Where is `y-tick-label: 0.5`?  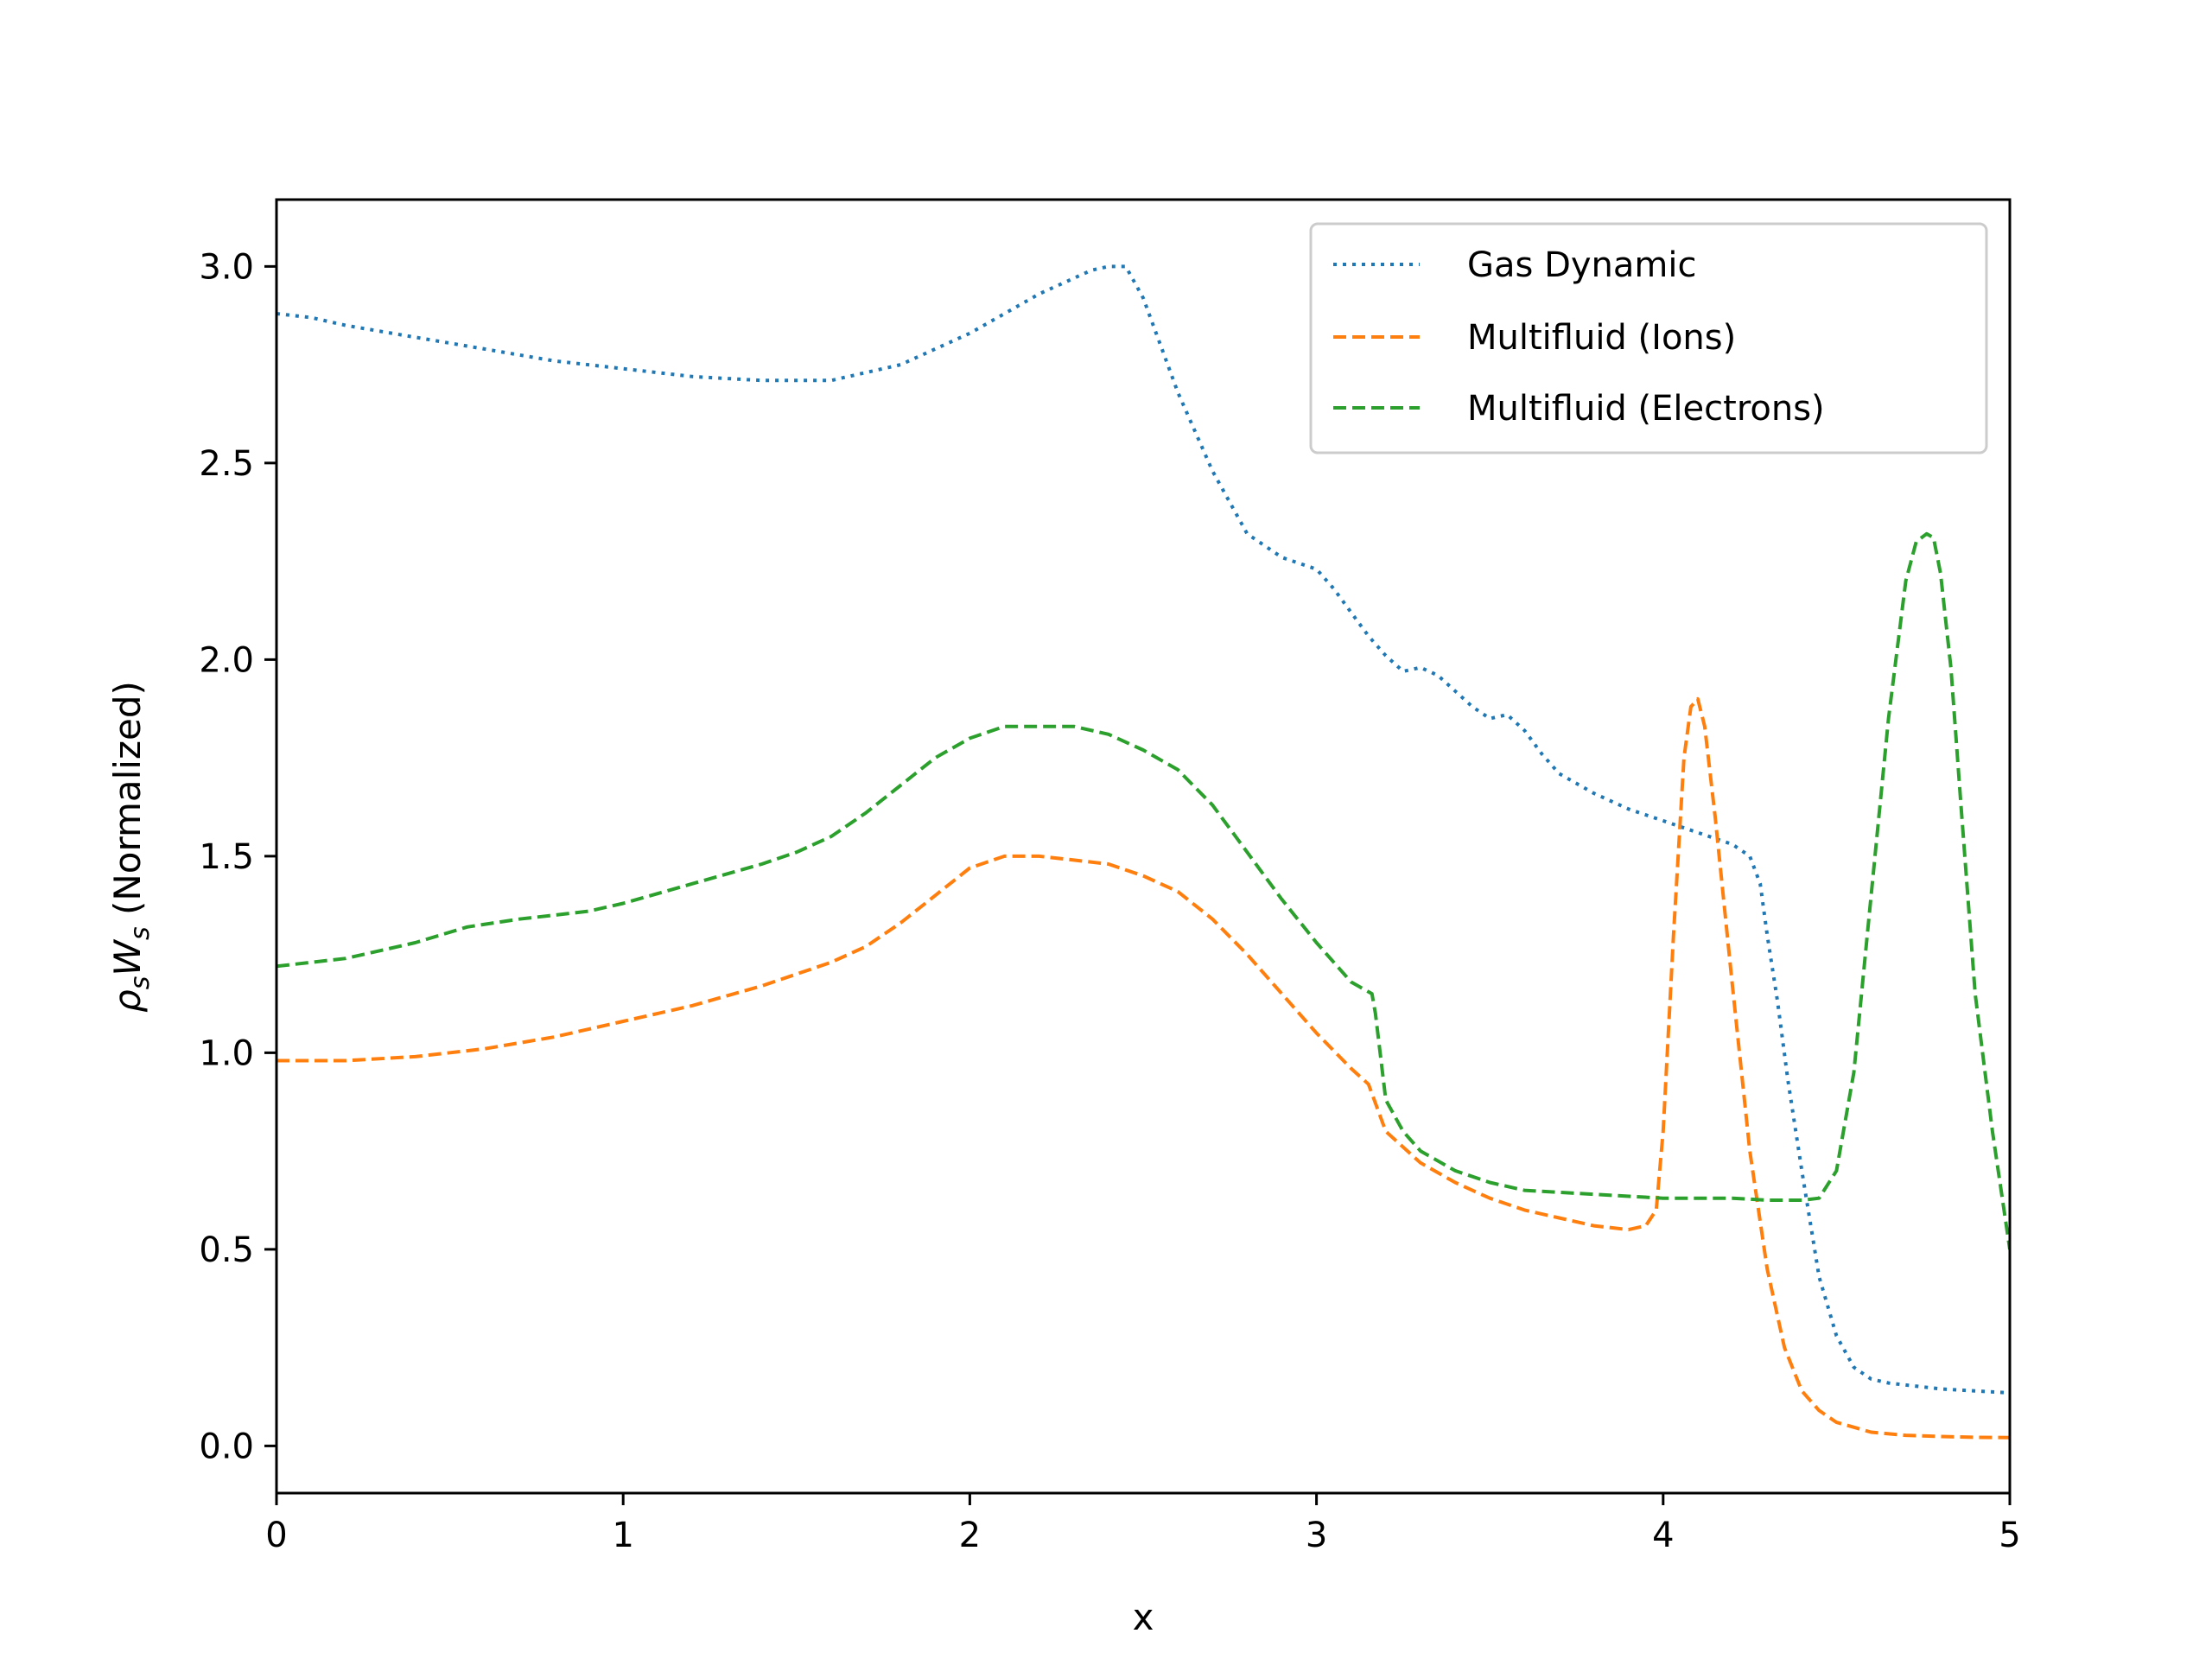
y-tick-label: 0.5 is located at coordinates (226, 1250).